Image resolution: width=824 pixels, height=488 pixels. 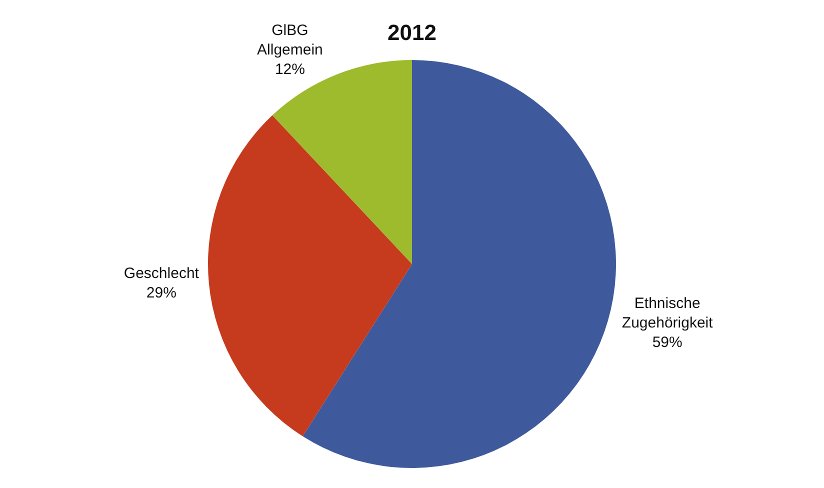 I want to click on data-label: 29%, so click(x=161, y=293).